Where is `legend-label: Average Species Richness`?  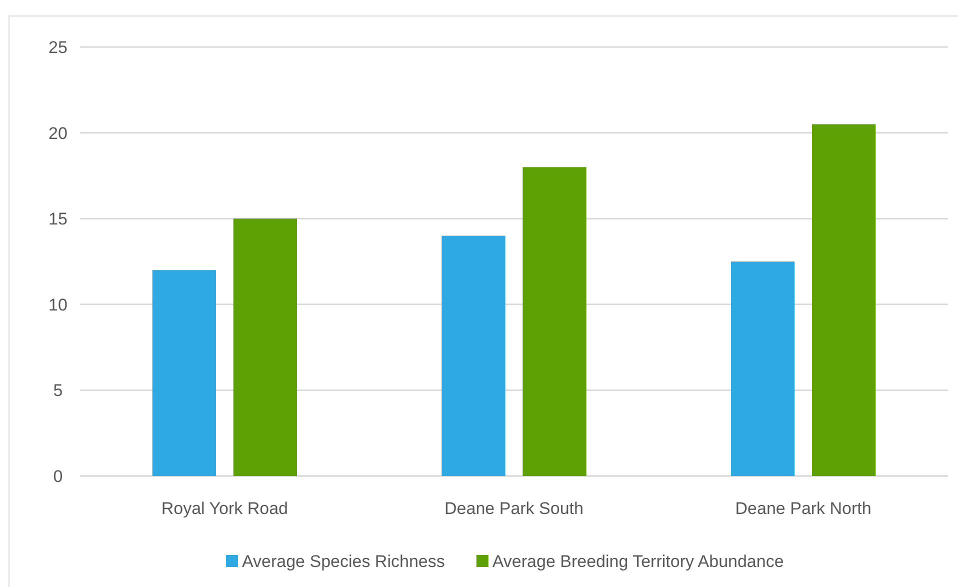
legend-label: Average Species Richness is located at coordinates (343, 561).